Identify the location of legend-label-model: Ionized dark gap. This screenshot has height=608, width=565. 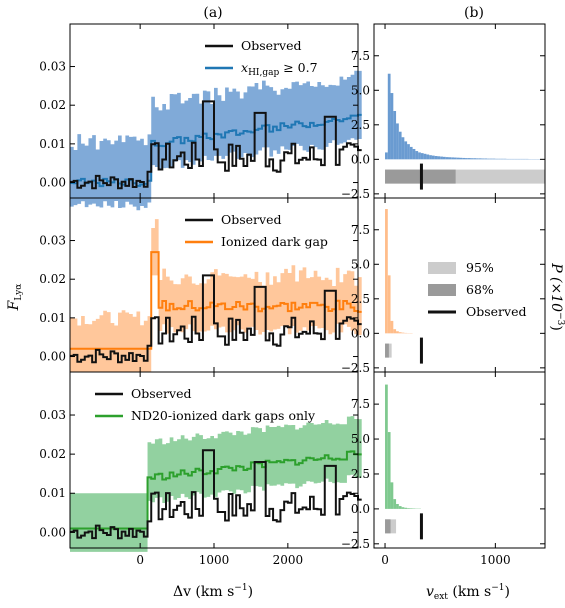
(274, 241).